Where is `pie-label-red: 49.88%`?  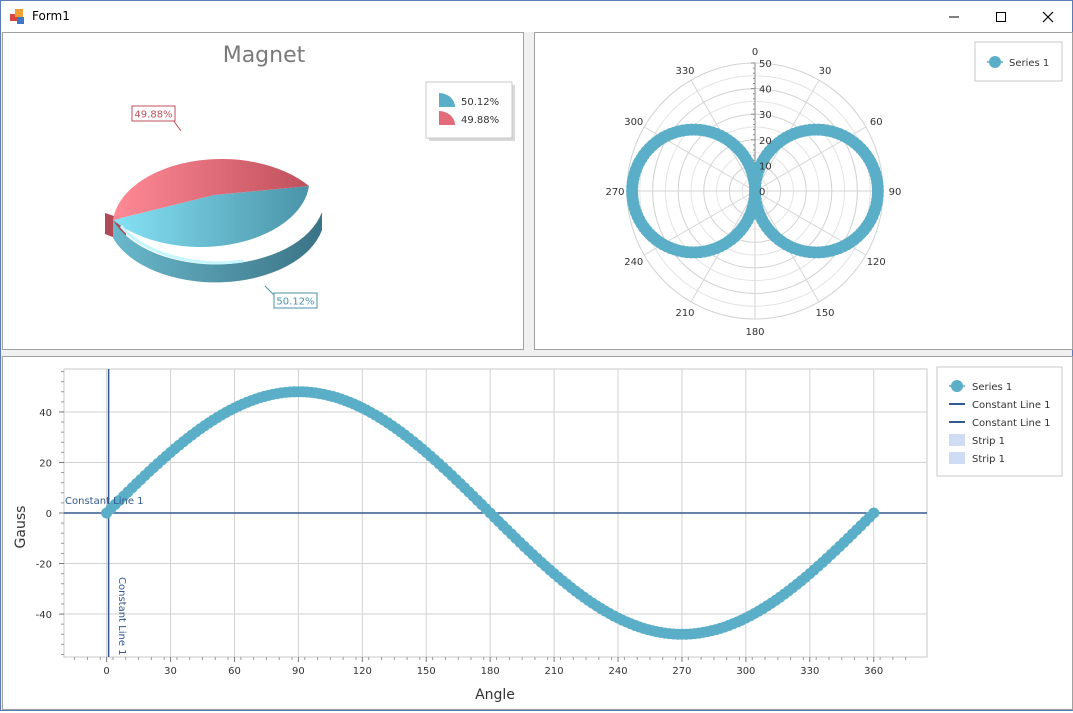 pie-label-red: 49.88% is located at coordinates (153, 115).